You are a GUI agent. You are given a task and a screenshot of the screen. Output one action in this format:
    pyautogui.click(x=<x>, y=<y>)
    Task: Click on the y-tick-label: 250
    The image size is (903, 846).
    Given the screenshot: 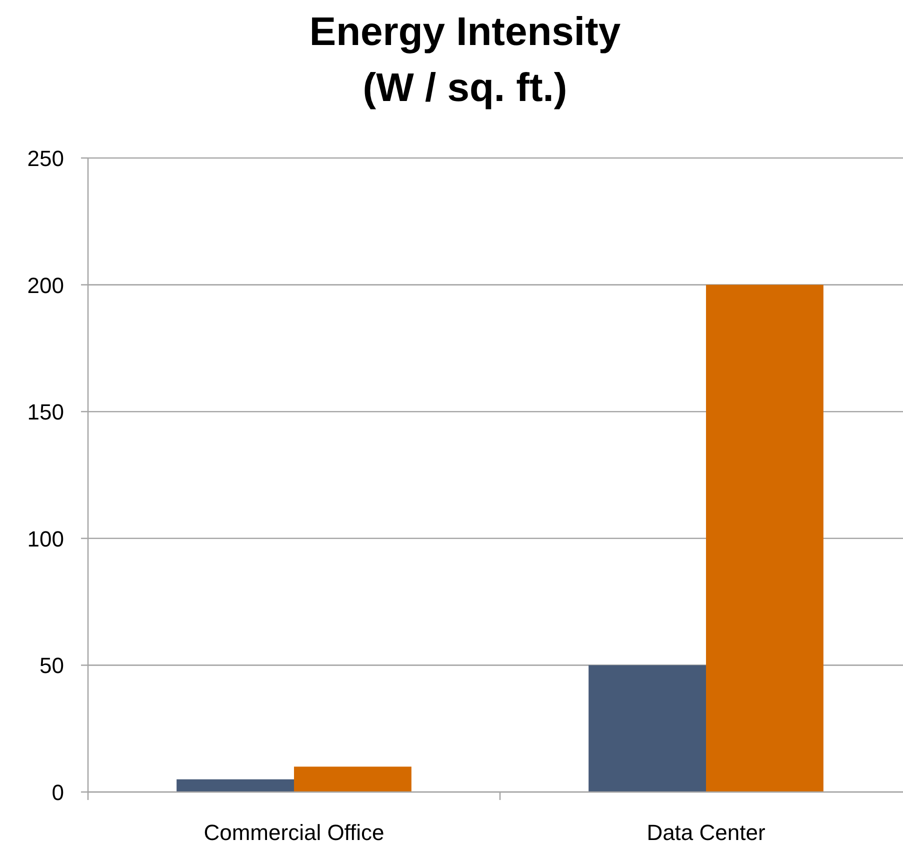 What is the action you would take?
    pyautogui.click(x=45, y=158)
    